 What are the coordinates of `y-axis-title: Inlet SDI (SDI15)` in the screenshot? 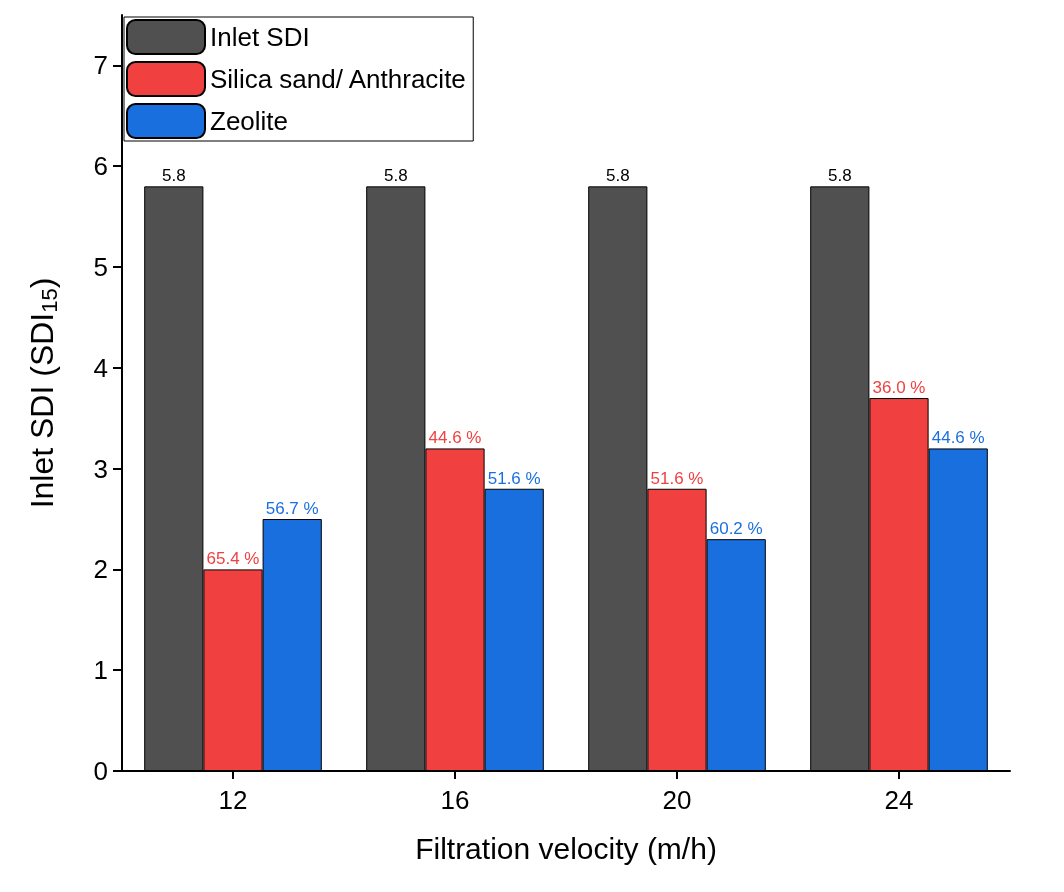 It's located at (43, 393).